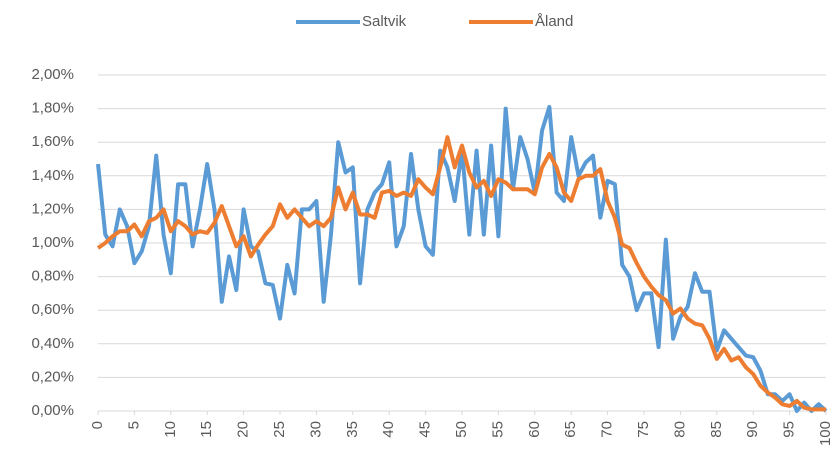 This screenshot has height=462, width=833. Describe the element at coordinates (52, 175) in the screenshot. I see `y-tick-label: 1,40%` at that location.